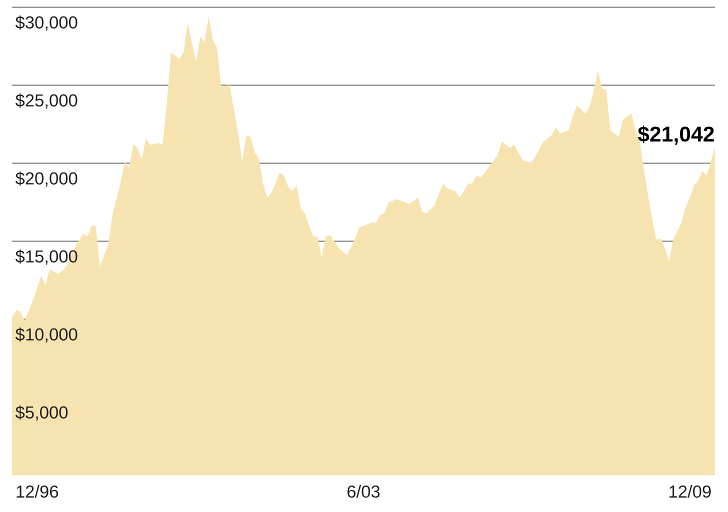 The height and width of the screenshot is (512, 728). I want to click on y-tick-label: $25,000, so click(46, 101).